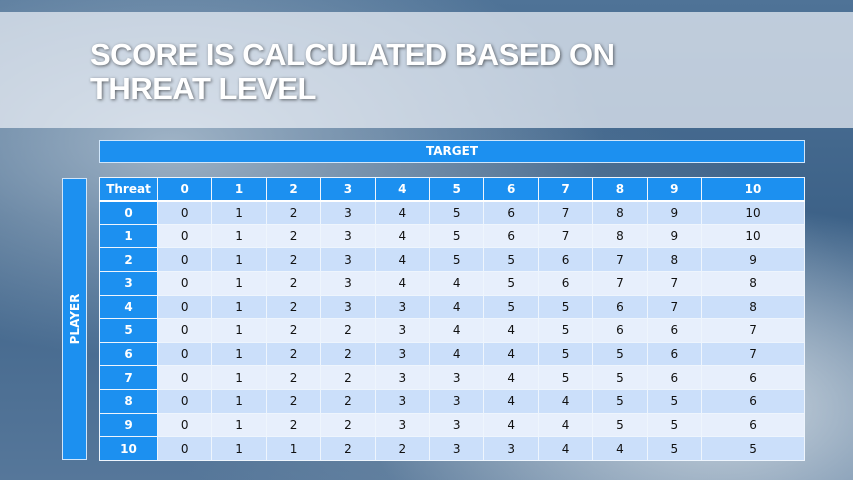 This screenshot has width=853, height=480. What do you see at coordinates (128, 307) in the screenshot?
I see `row-header: 4` at bounding box center [128, 307].